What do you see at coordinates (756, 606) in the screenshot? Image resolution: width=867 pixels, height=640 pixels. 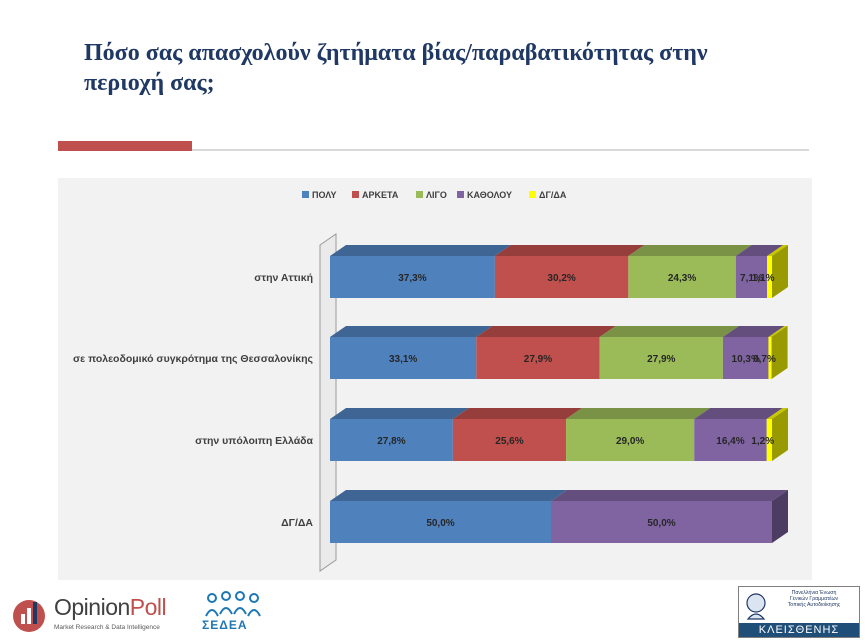 I see `kleisthenis-bust-icon` at bounding box center [756, 606].